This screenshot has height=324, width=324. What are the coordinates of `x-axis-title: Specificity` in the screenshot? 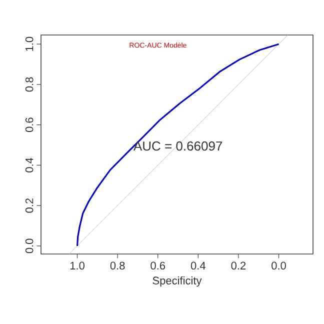 It's located at (177, 281).